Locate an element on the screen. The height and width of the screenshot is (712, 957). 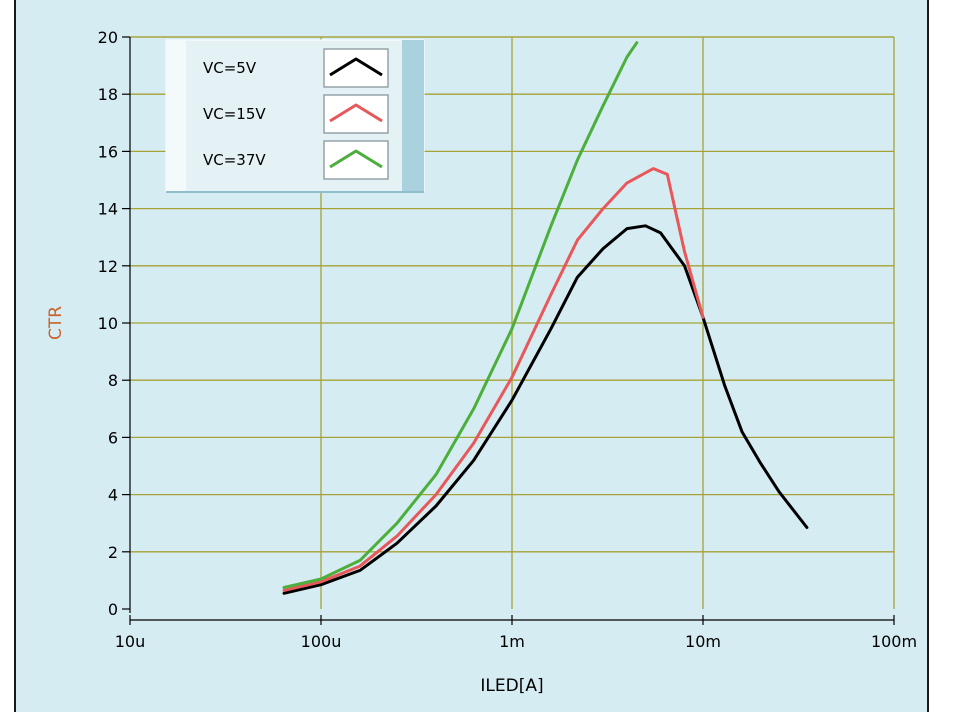
y-tick-label: 4 is located at coordinates (113, 495).